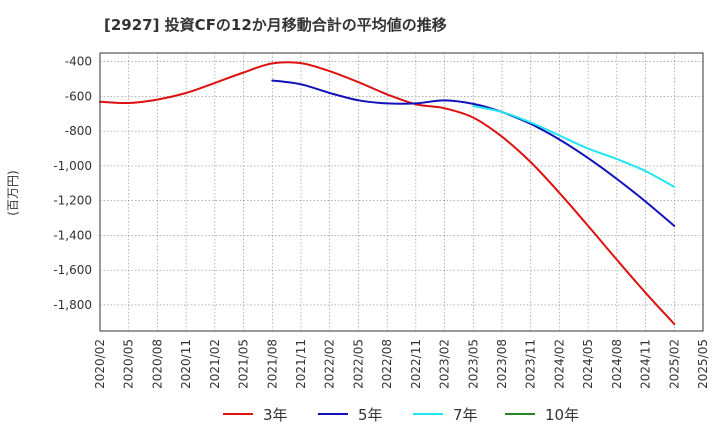 The height and width of the screenshot is (440, 720). I want to click on legend-label: 3年, so click(275, 415).